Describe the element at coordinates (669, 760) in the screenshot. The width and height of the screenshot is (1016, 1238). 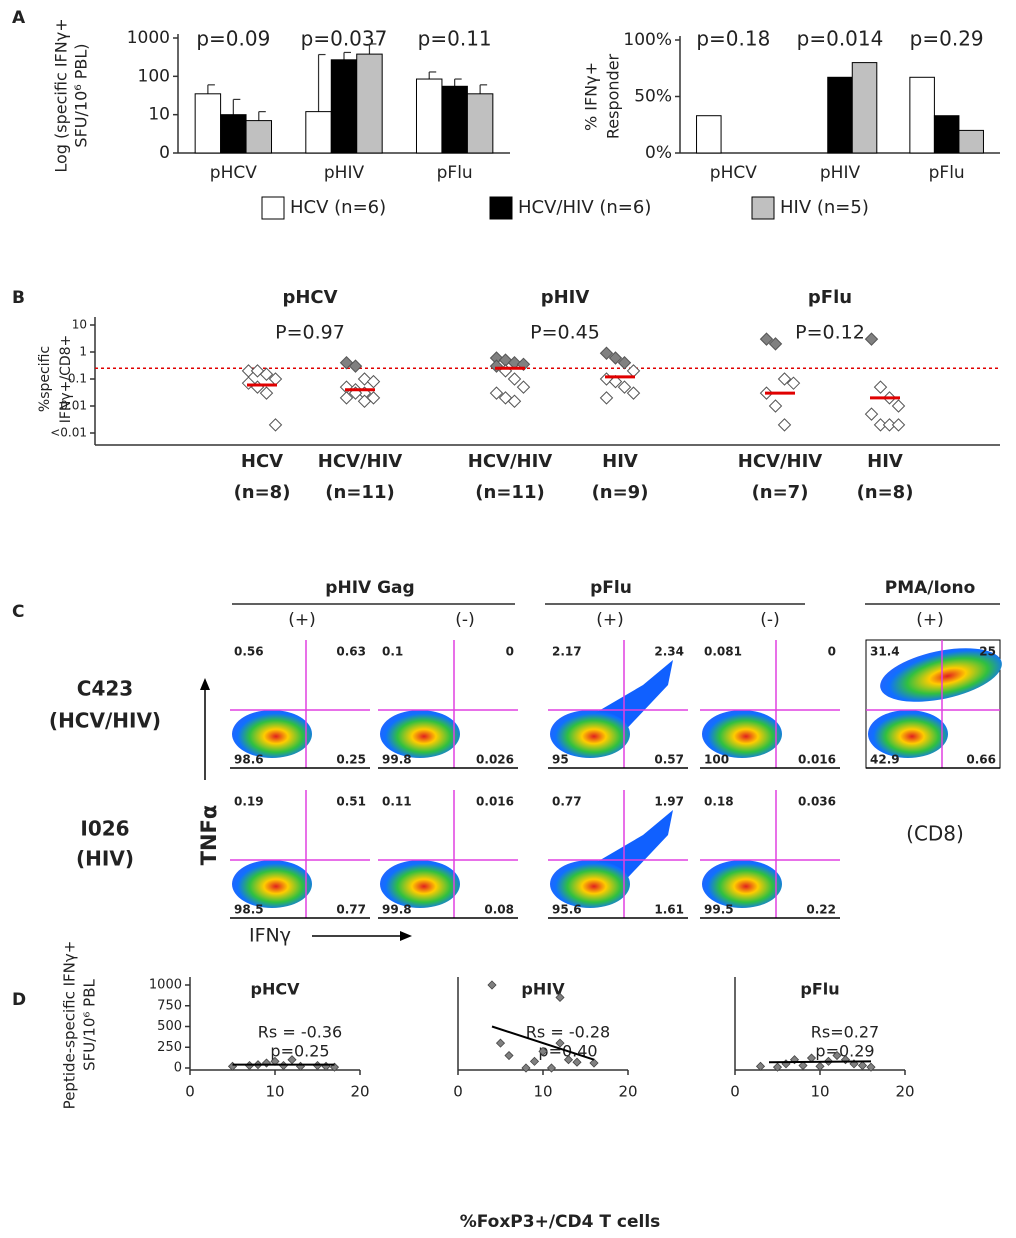
I see `quadrant-value: 0.57` at that location.